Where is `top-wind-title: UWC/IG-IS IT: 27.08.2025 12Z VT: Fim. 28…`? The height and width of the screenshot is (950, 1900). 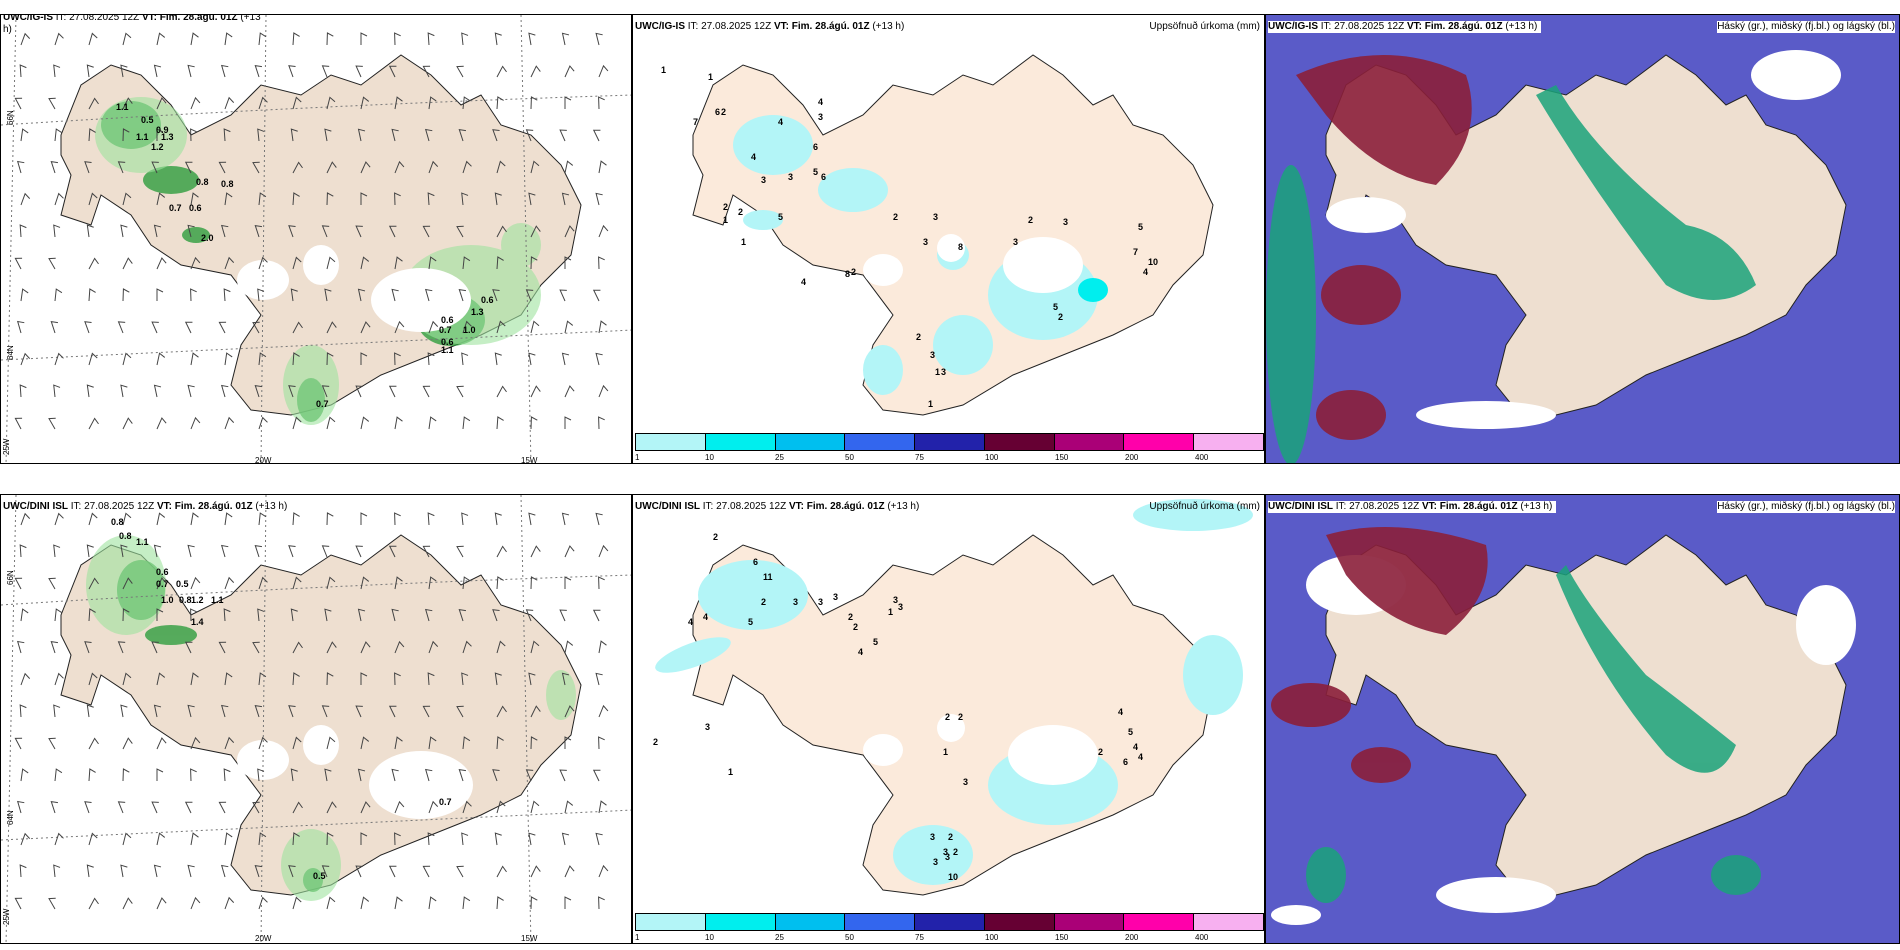 top-wind-title: UWC/IG-IS IT: 27.08.2025 12Z VT: Fim. 28… is located at coordinates (132, 24).